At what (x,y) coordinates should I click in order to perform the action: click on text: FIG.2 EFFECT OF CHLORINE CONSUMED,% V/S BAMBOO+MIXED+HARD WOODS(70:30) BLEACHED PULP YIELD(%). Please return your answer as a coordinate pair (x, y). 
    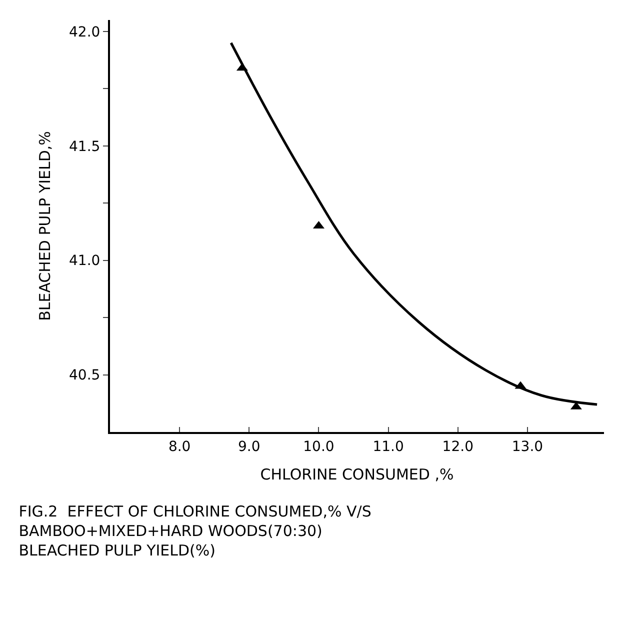
    Looking at the image, I should click on (195, 531).